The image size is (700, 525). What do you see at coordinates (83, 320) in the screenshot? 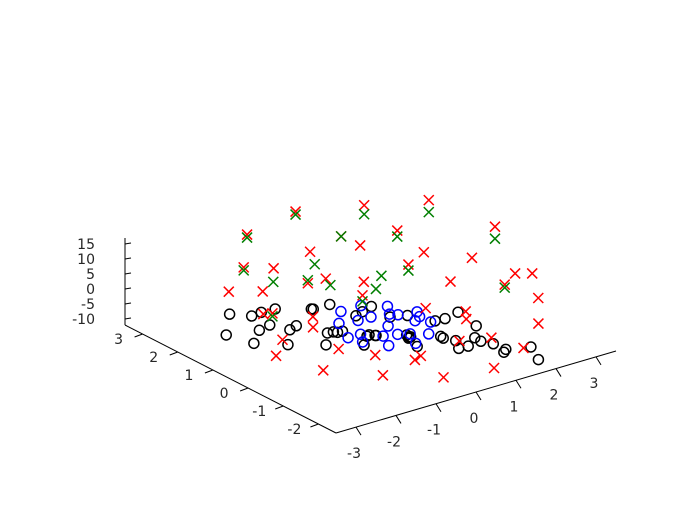
I see `z-tick-label: -10` at bounding box center [83, 320].